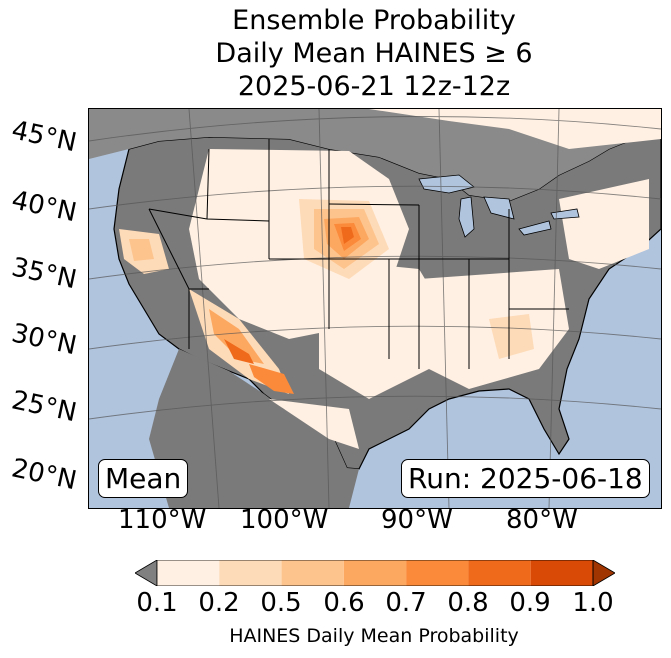 The height and width of the screenshot is (658, 671). I want to click on colorbar-tick-0: 0.1, so click(157, 603).